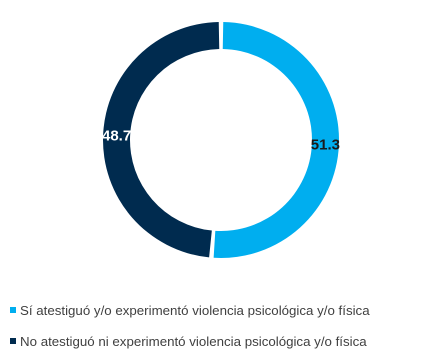 The image size is (441, 362). What do you see at coordinates (13, 341) in the screenshot?
I see `legend-swatch-no` at bounding box center [13, 341].